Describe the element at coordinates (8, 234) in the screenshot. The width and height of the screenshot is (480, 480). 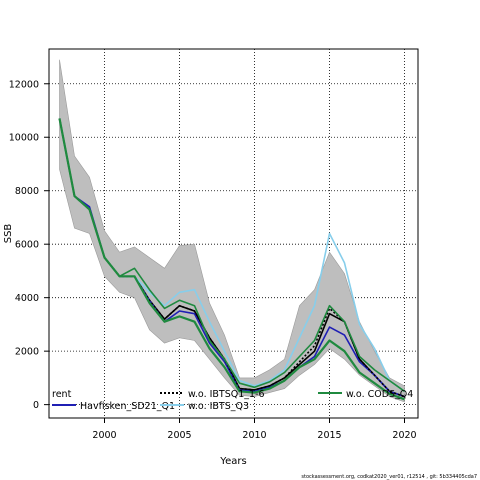
I see `y-axis-title: SSB` at that location.